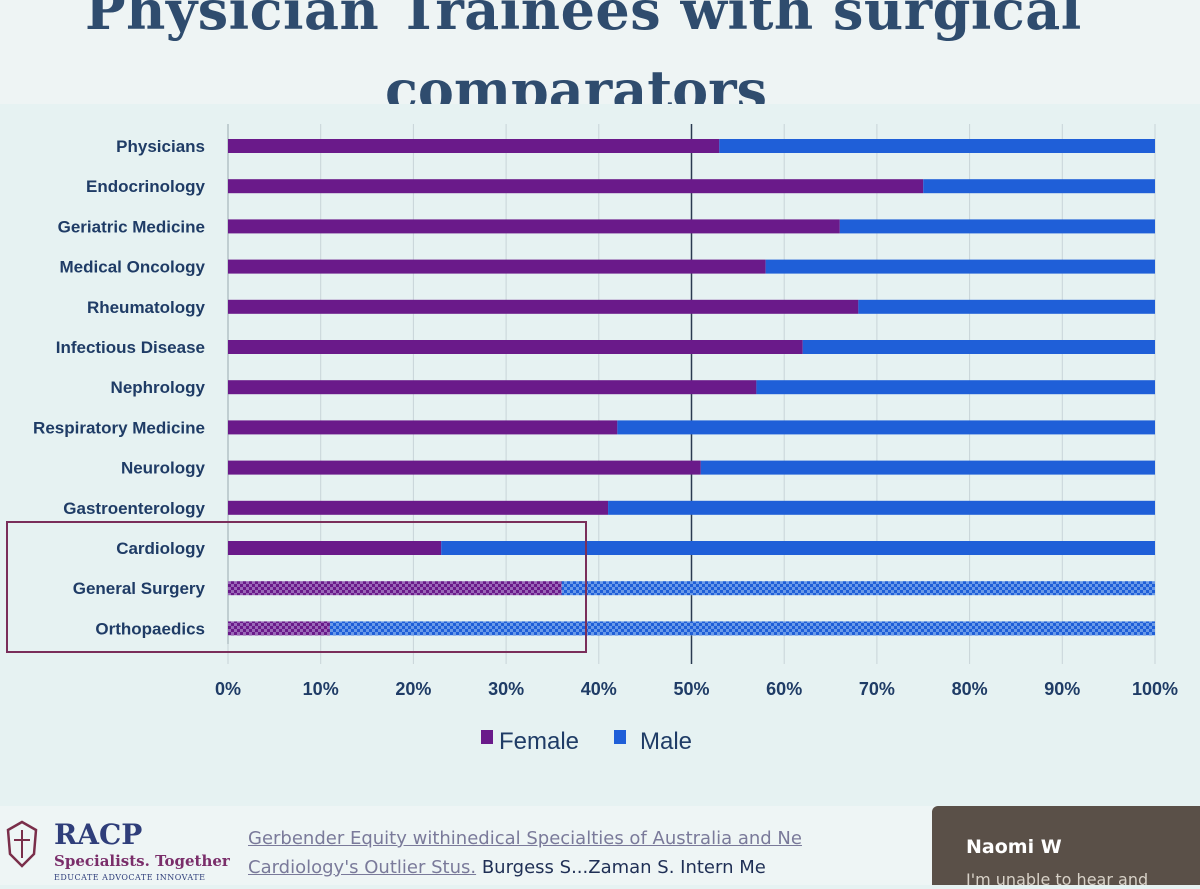 Image resolution: width=1200 pixels, height=889 pixels. I want to click on category-label-cardiology: Cardiology, so click(160, 548).